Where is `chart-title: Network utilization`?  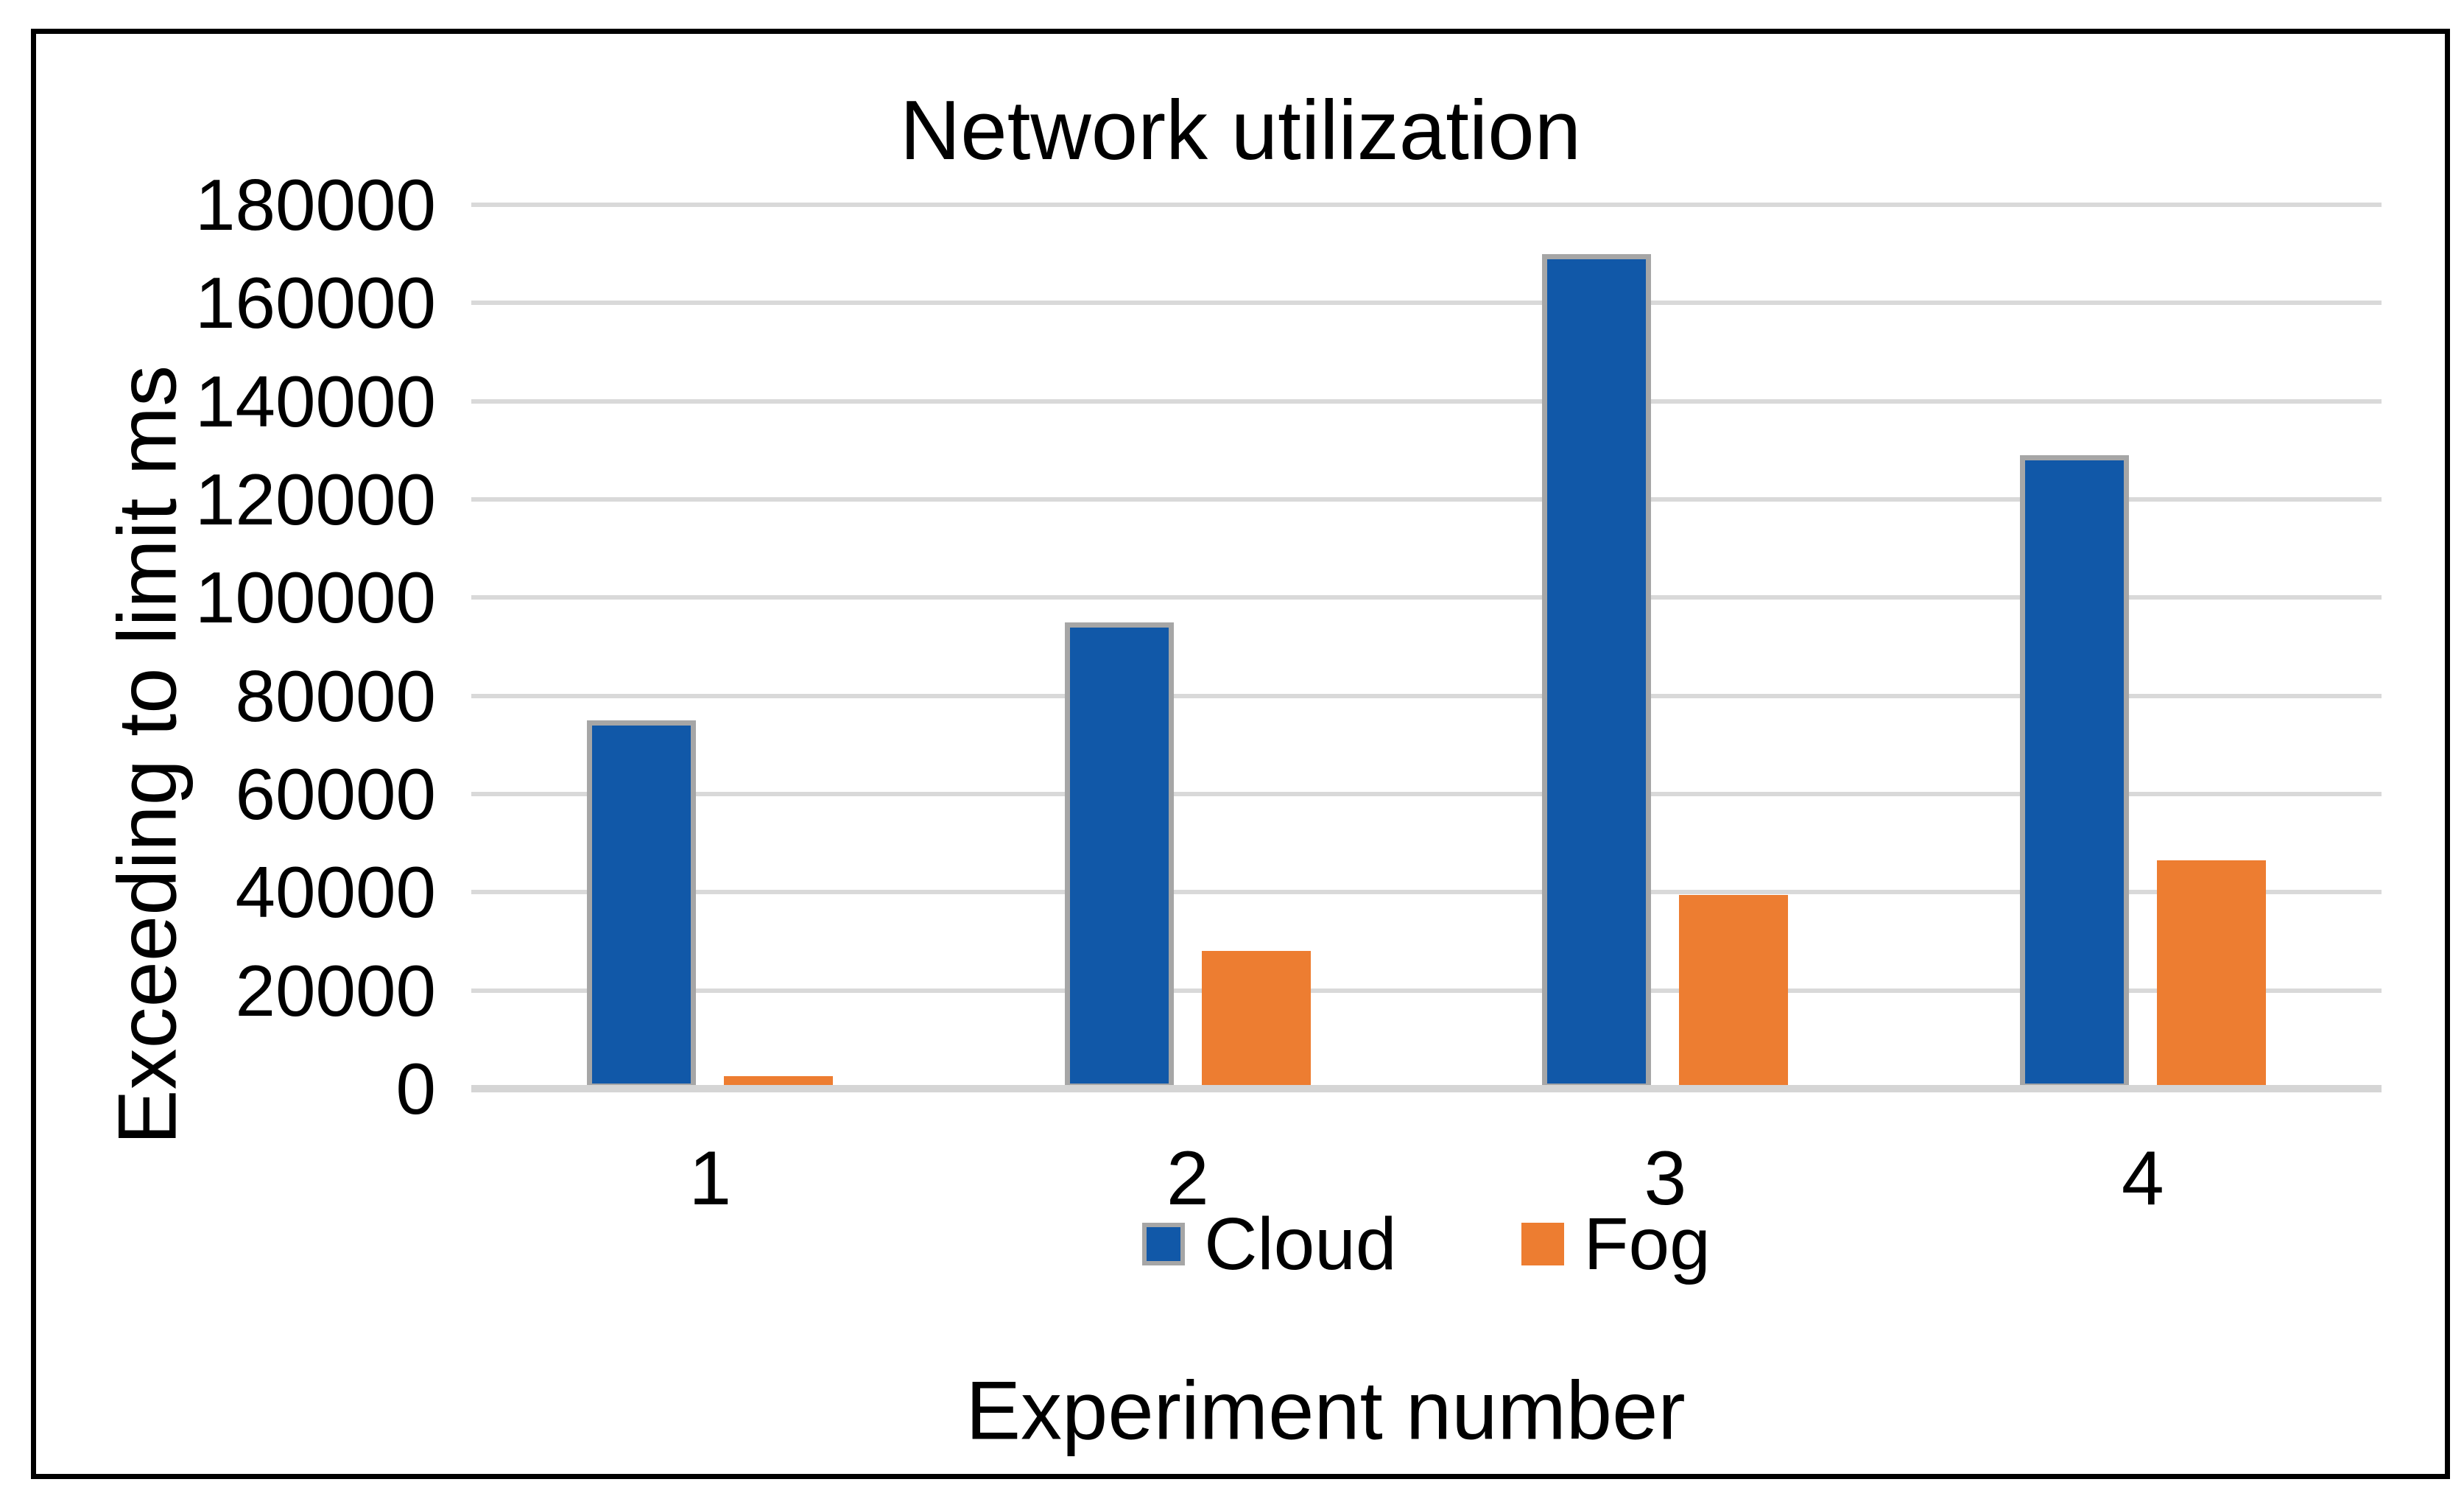
chart-title: Network utilization is located at coordinates (1240, 131).